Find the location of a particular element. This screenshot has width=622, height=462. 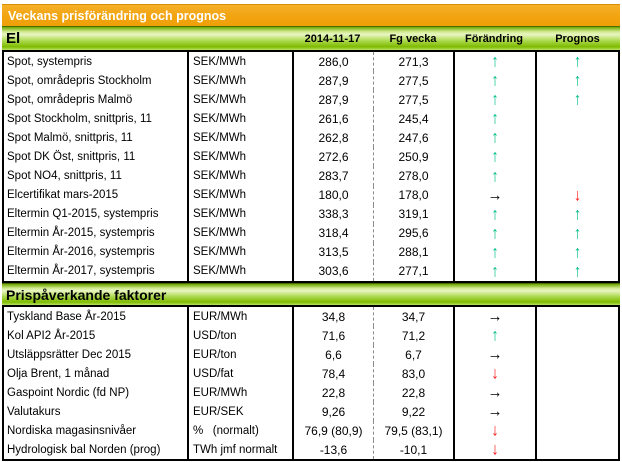

row-unit: EUR/SEK is located at coordinates (239, 411).